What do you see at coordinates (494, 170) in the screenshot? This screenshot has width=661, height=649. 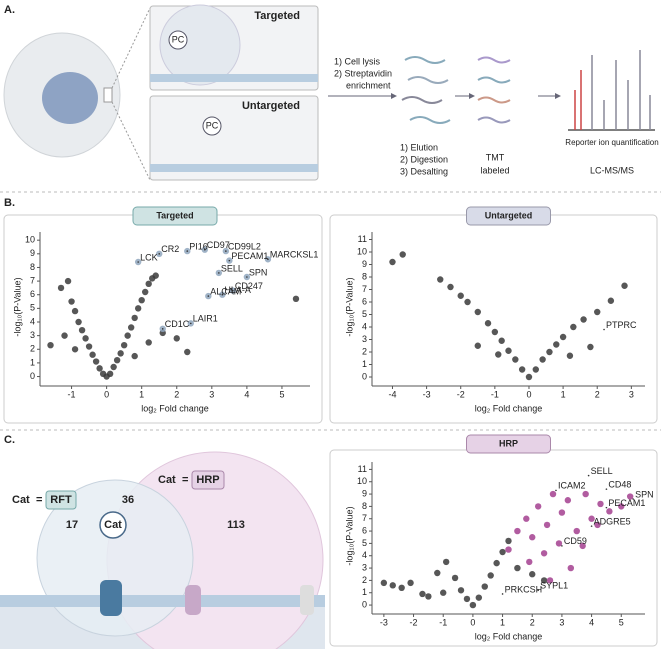 I see `tmt: labeled` at bounding box center [494, 170].